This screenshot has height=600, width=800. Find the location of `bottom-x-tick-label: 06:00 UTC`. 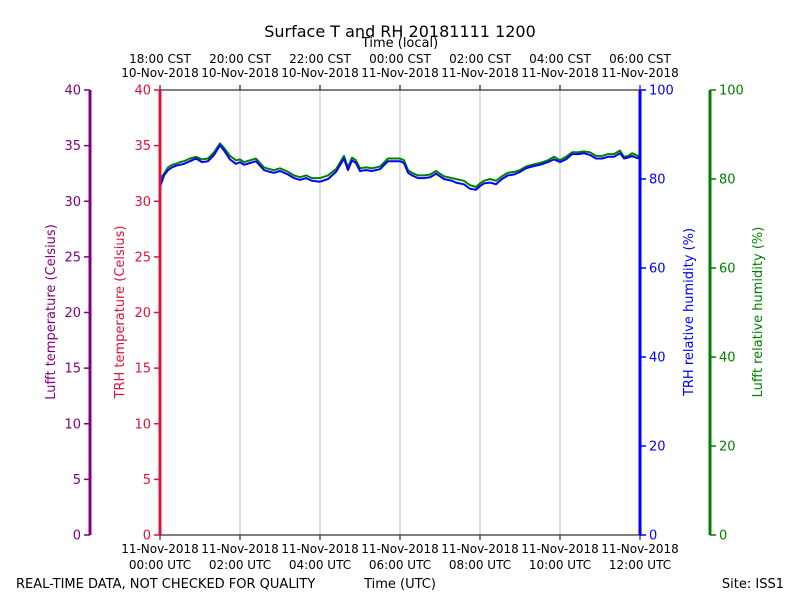

bottom-x-tick-label: 06:00 UTC is located at coordinates (400, 565).